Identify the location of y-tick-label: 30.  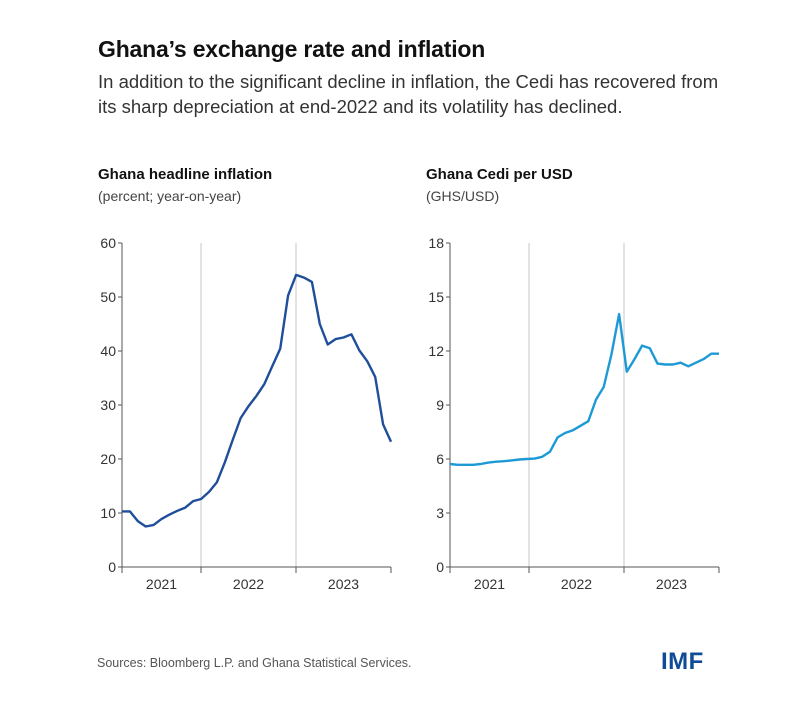
(108, 405).